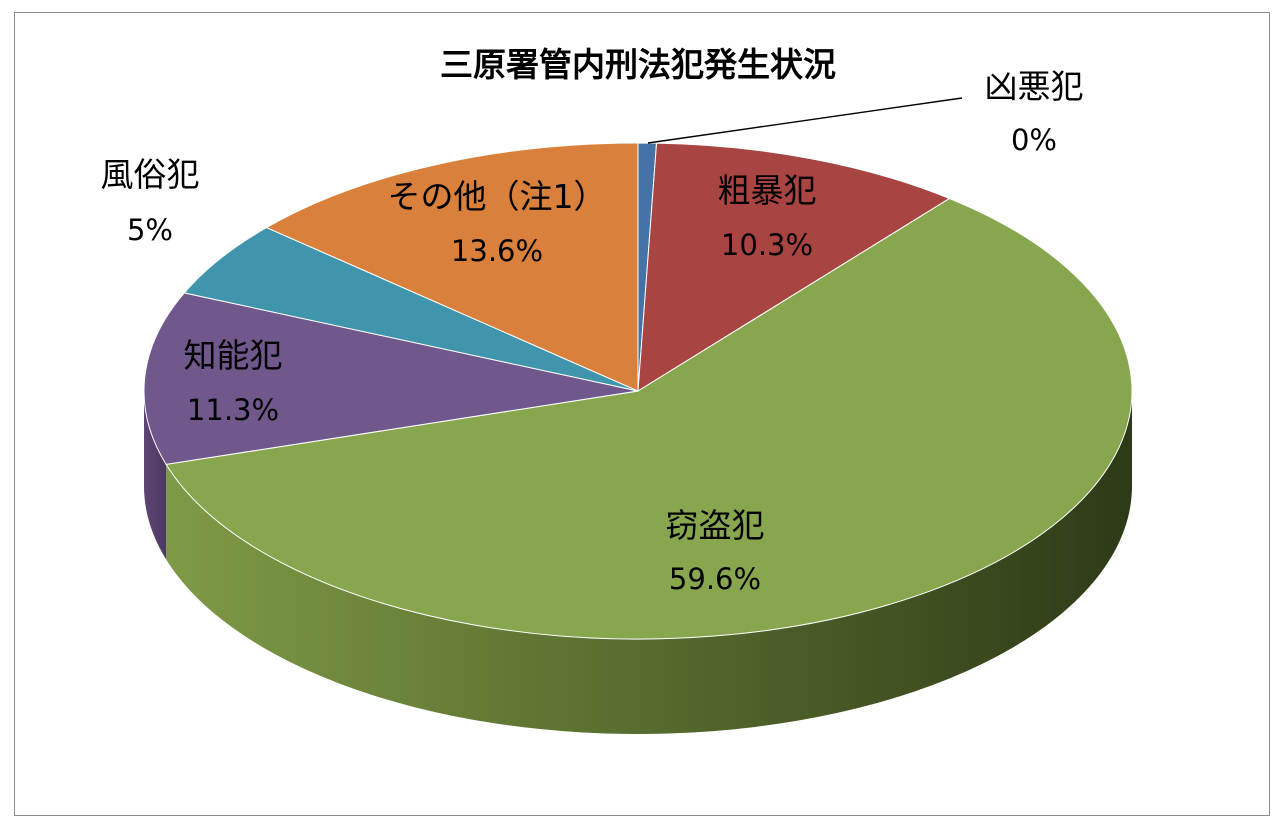  What do you see at coordinates (715, 579) in the screenshot?
I see `slice-value-settouhan: 59.6%` at bounding box center [715, 579].